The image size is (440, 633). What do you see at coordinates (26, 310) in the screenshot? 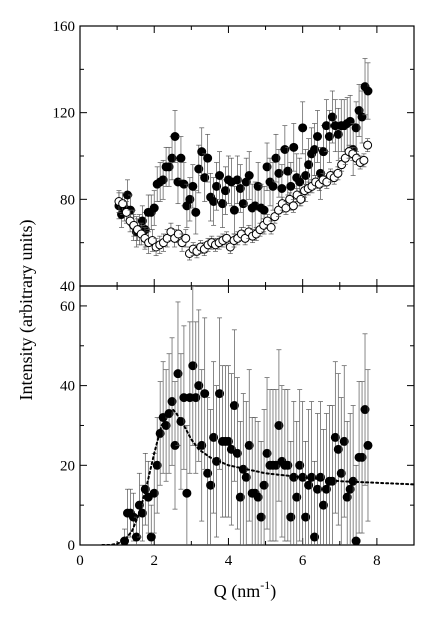
I see `y-axis-label: Intensity (arbitrary units)` at bounding box center [26, 310].